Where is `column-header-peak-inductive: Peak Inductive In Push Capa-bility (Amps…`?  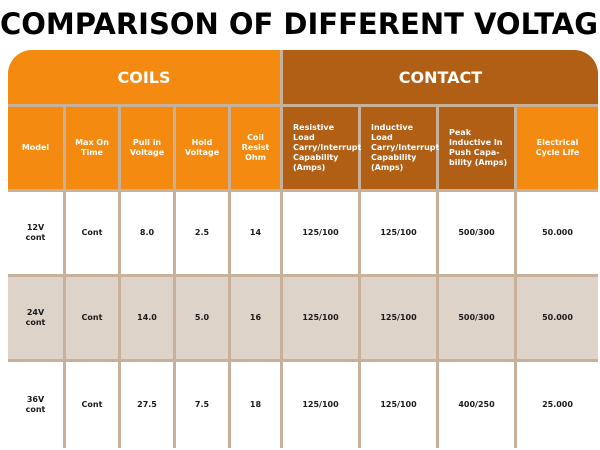 column-header-peak-inductive: Peak Inductive In Push Capa-bility (Amps… is located at coordinates (476, 148).